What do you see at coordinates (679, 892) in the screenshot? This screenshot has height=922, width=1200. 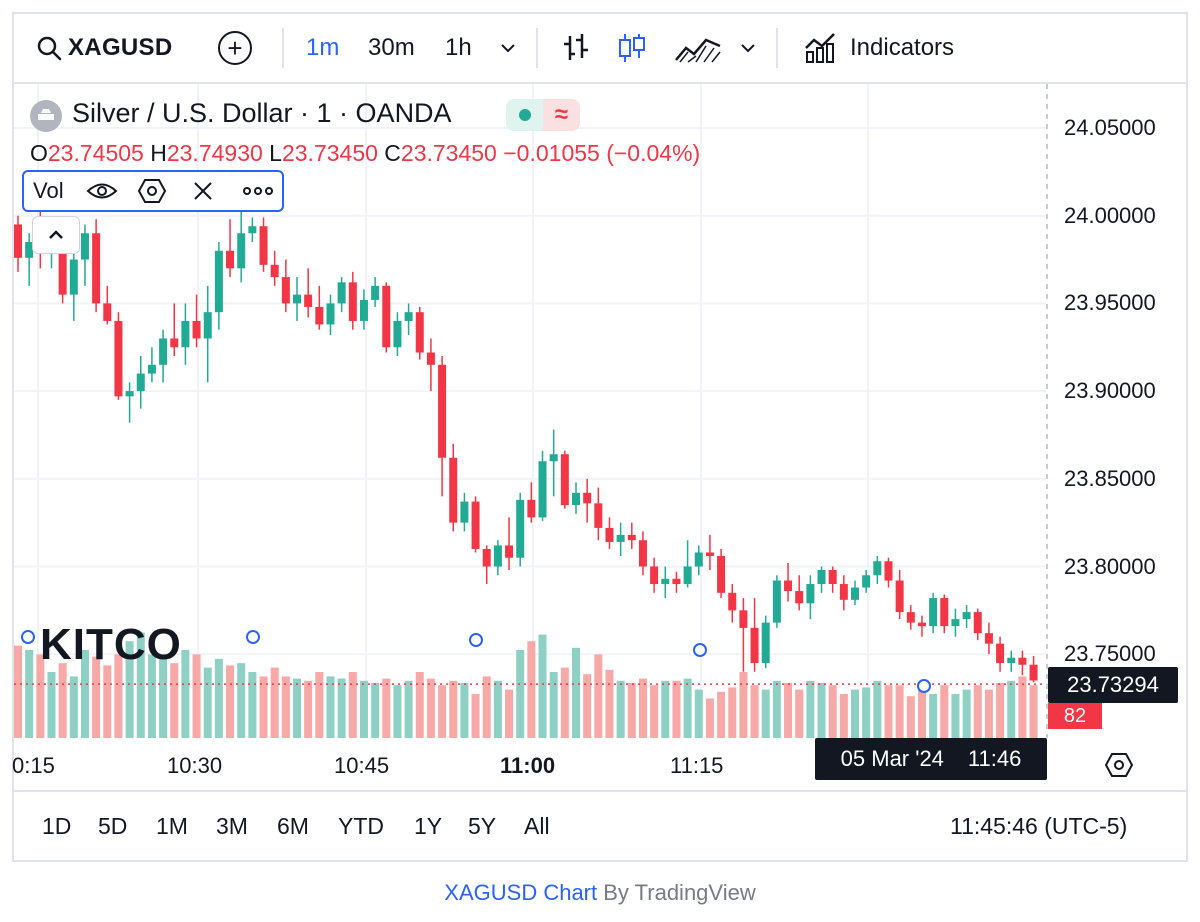 I see `tradingview-link: By TradingView` at bounding box center [679, 892].